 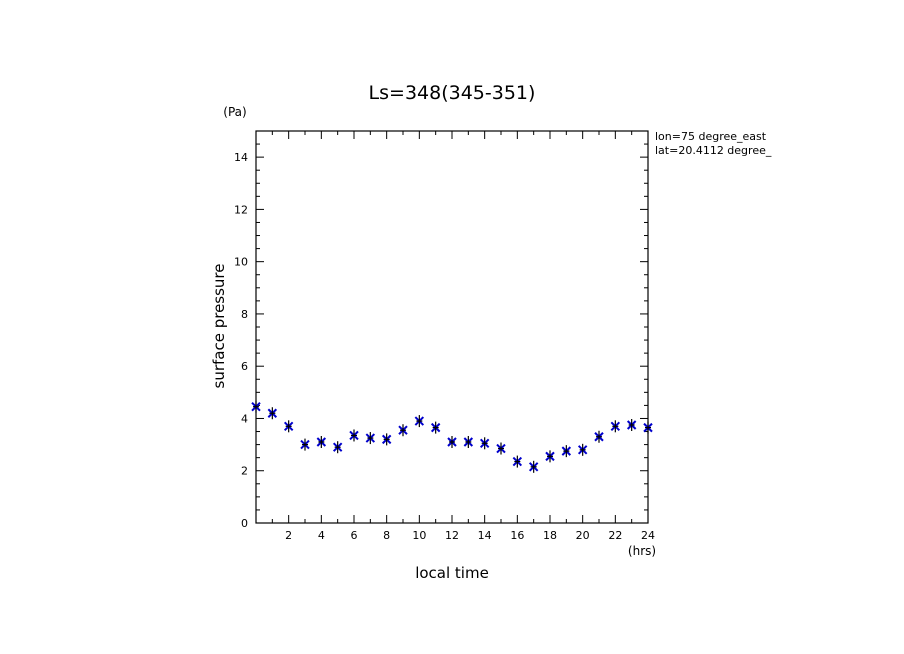 What do you see at coordinates (713, 150) in the screenshot?
I see `annotation-lat: lat=20.4112 degree_` at bounding box center [713, 150].